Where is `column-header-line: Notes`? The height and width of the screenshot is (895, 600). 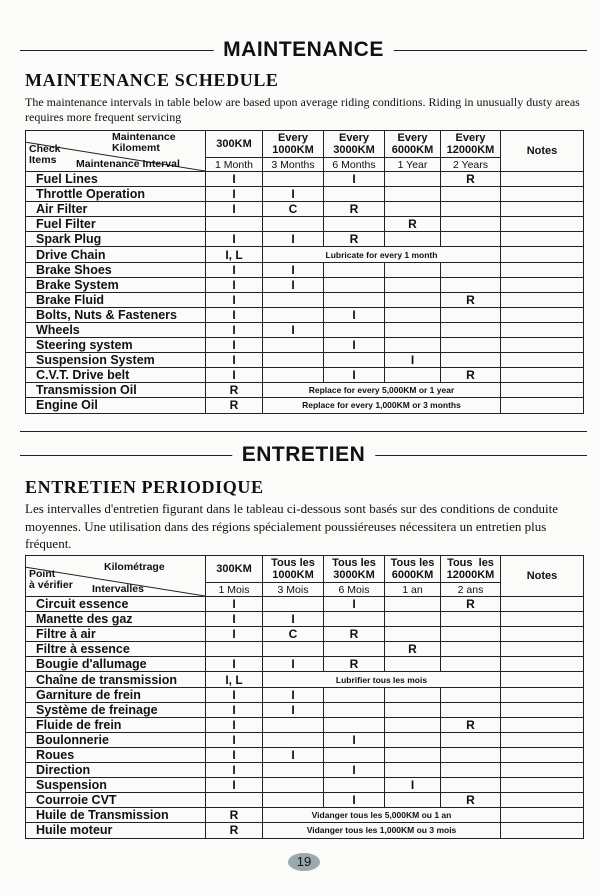 column-header-line: Notes is located at coordinates (542, 576).